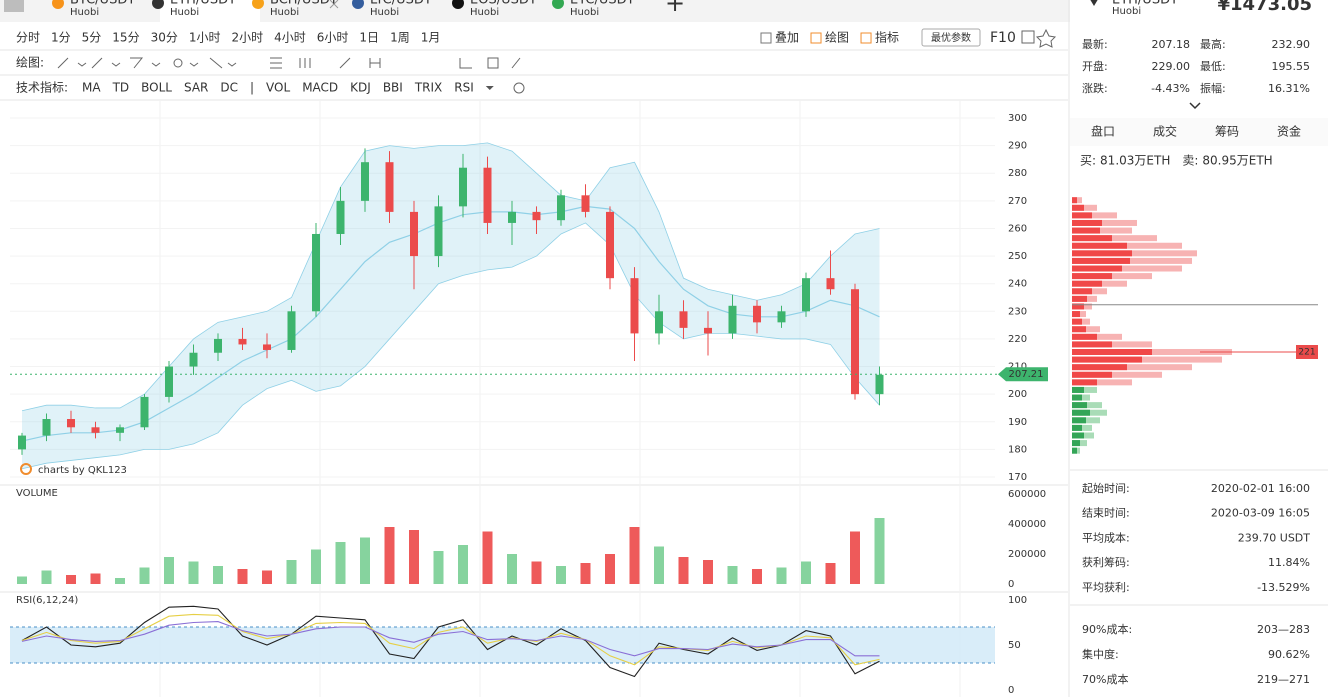  I want to click on indicator-button: TRIX, so click(428, 88).